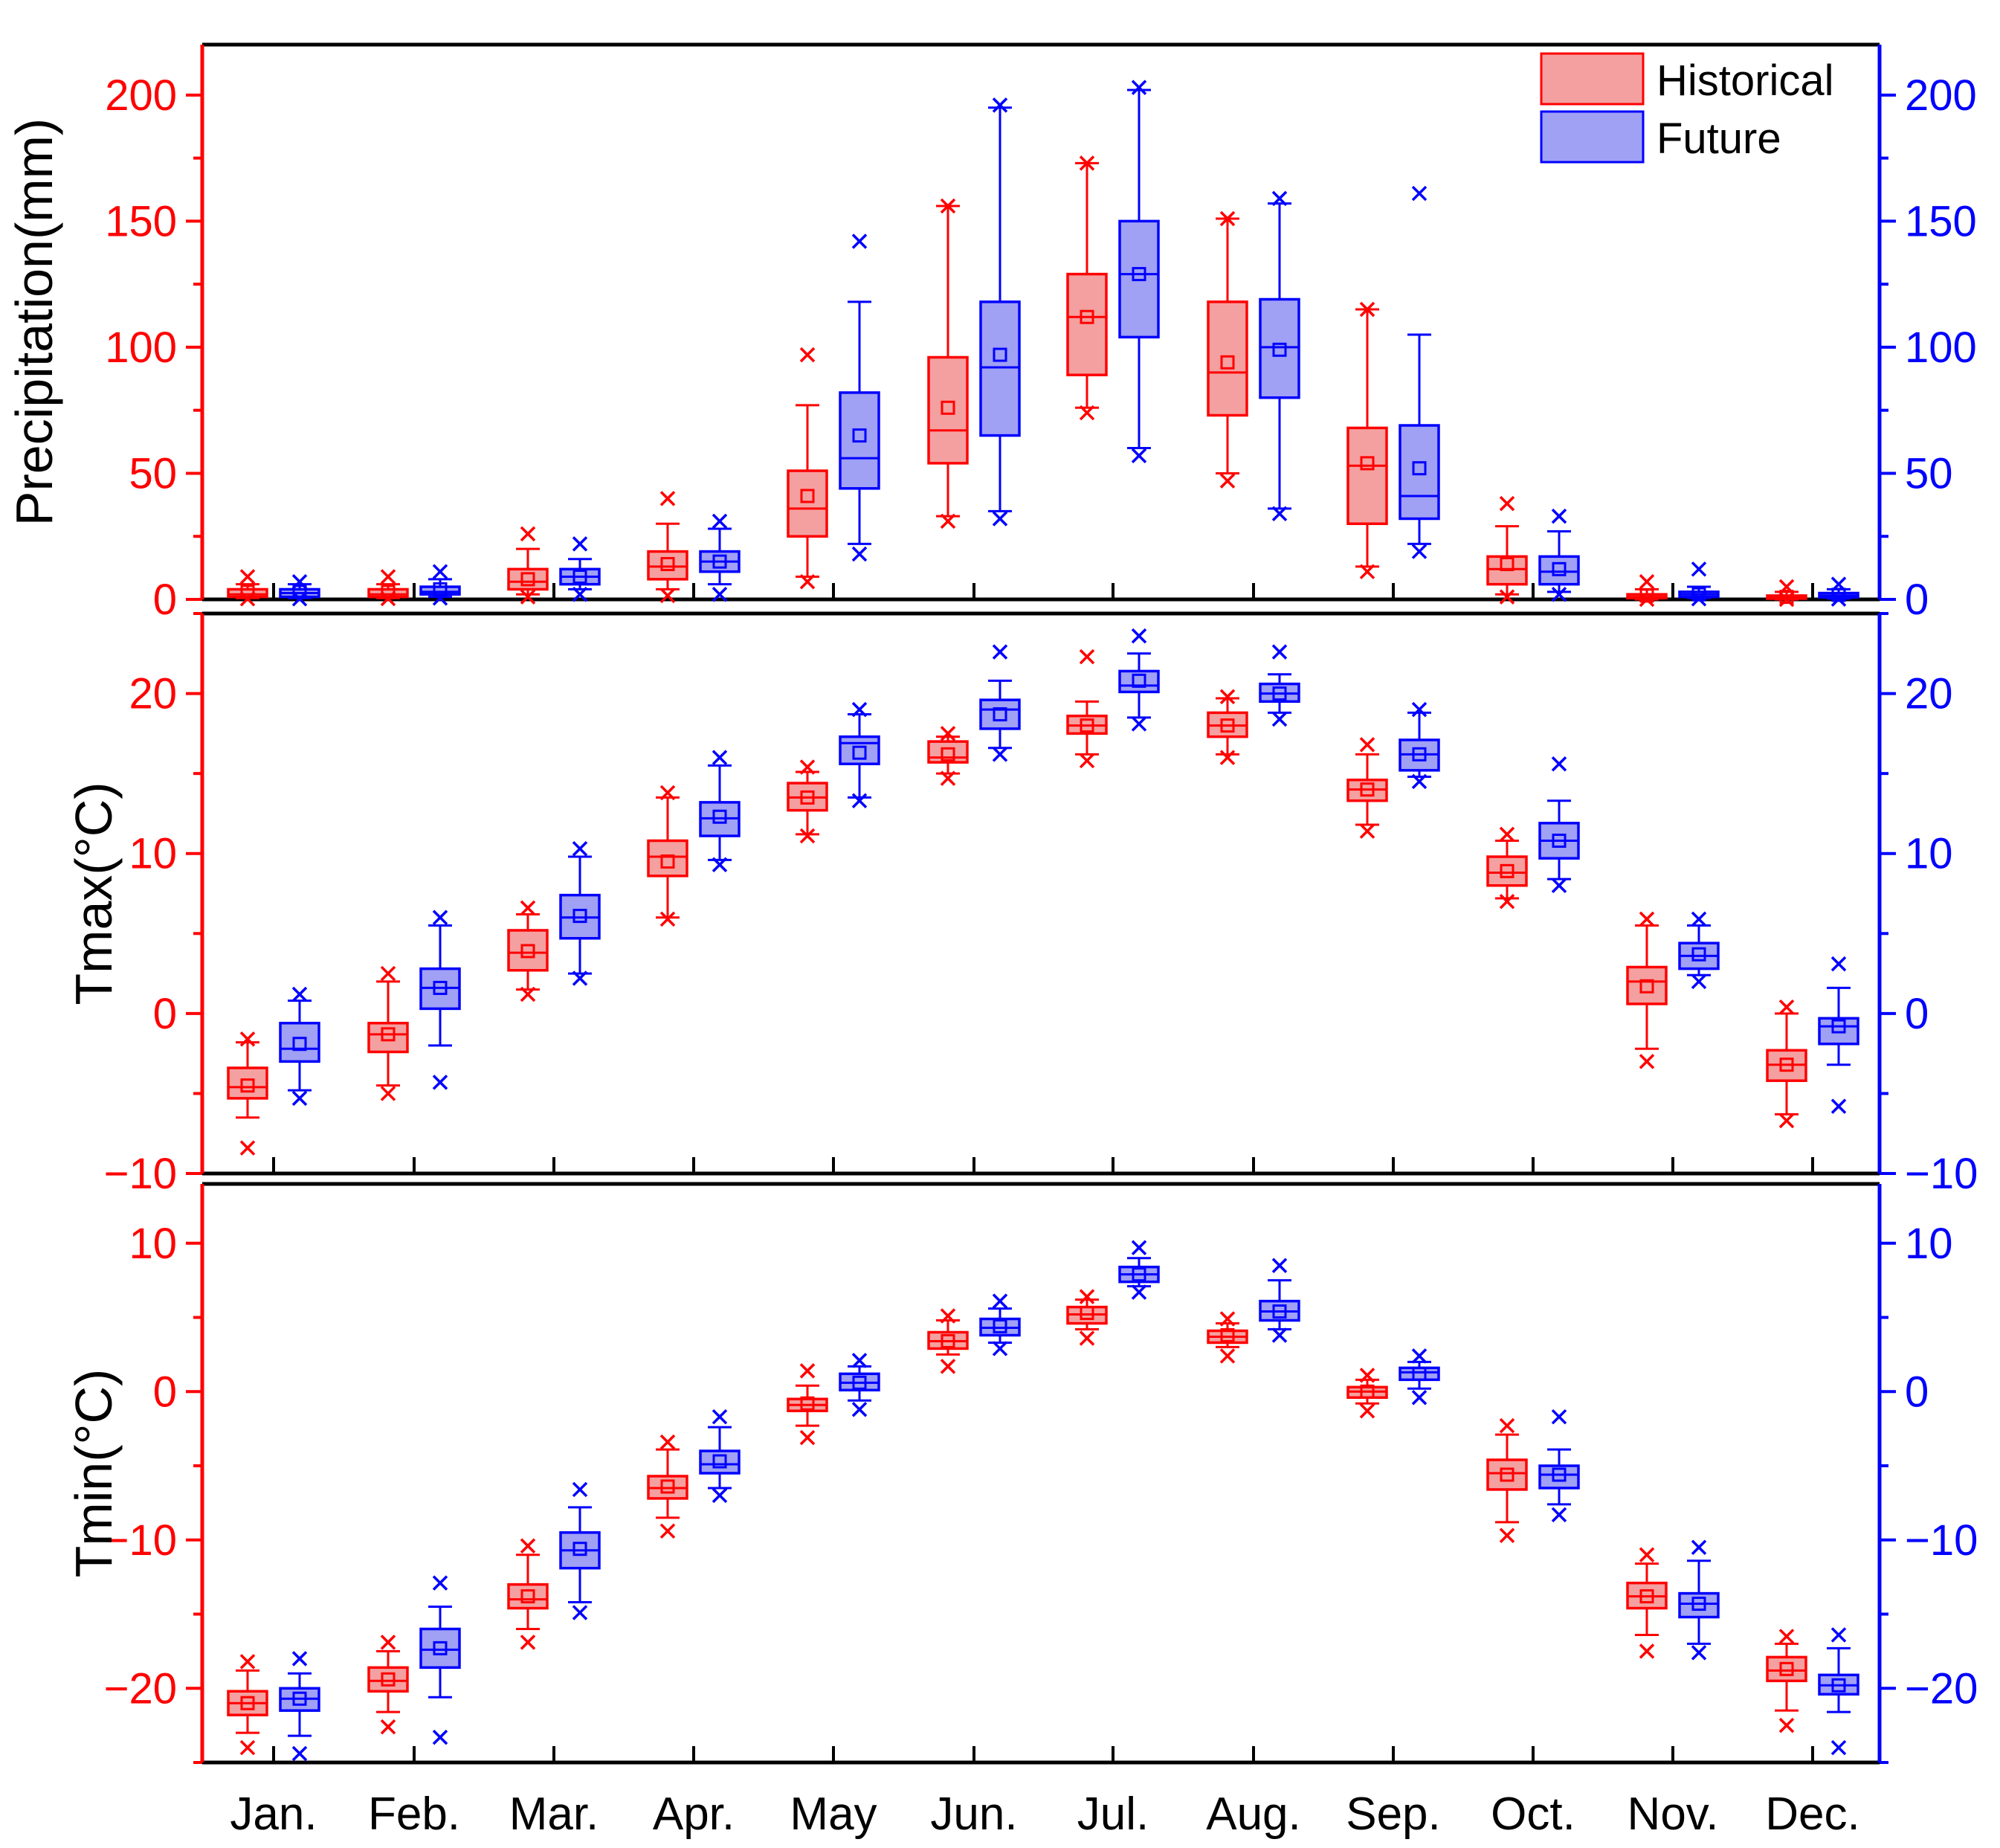 This screenshot has height=1848, width=2000. I want to click on month-label-10: Oct., so click(1533, 1814).